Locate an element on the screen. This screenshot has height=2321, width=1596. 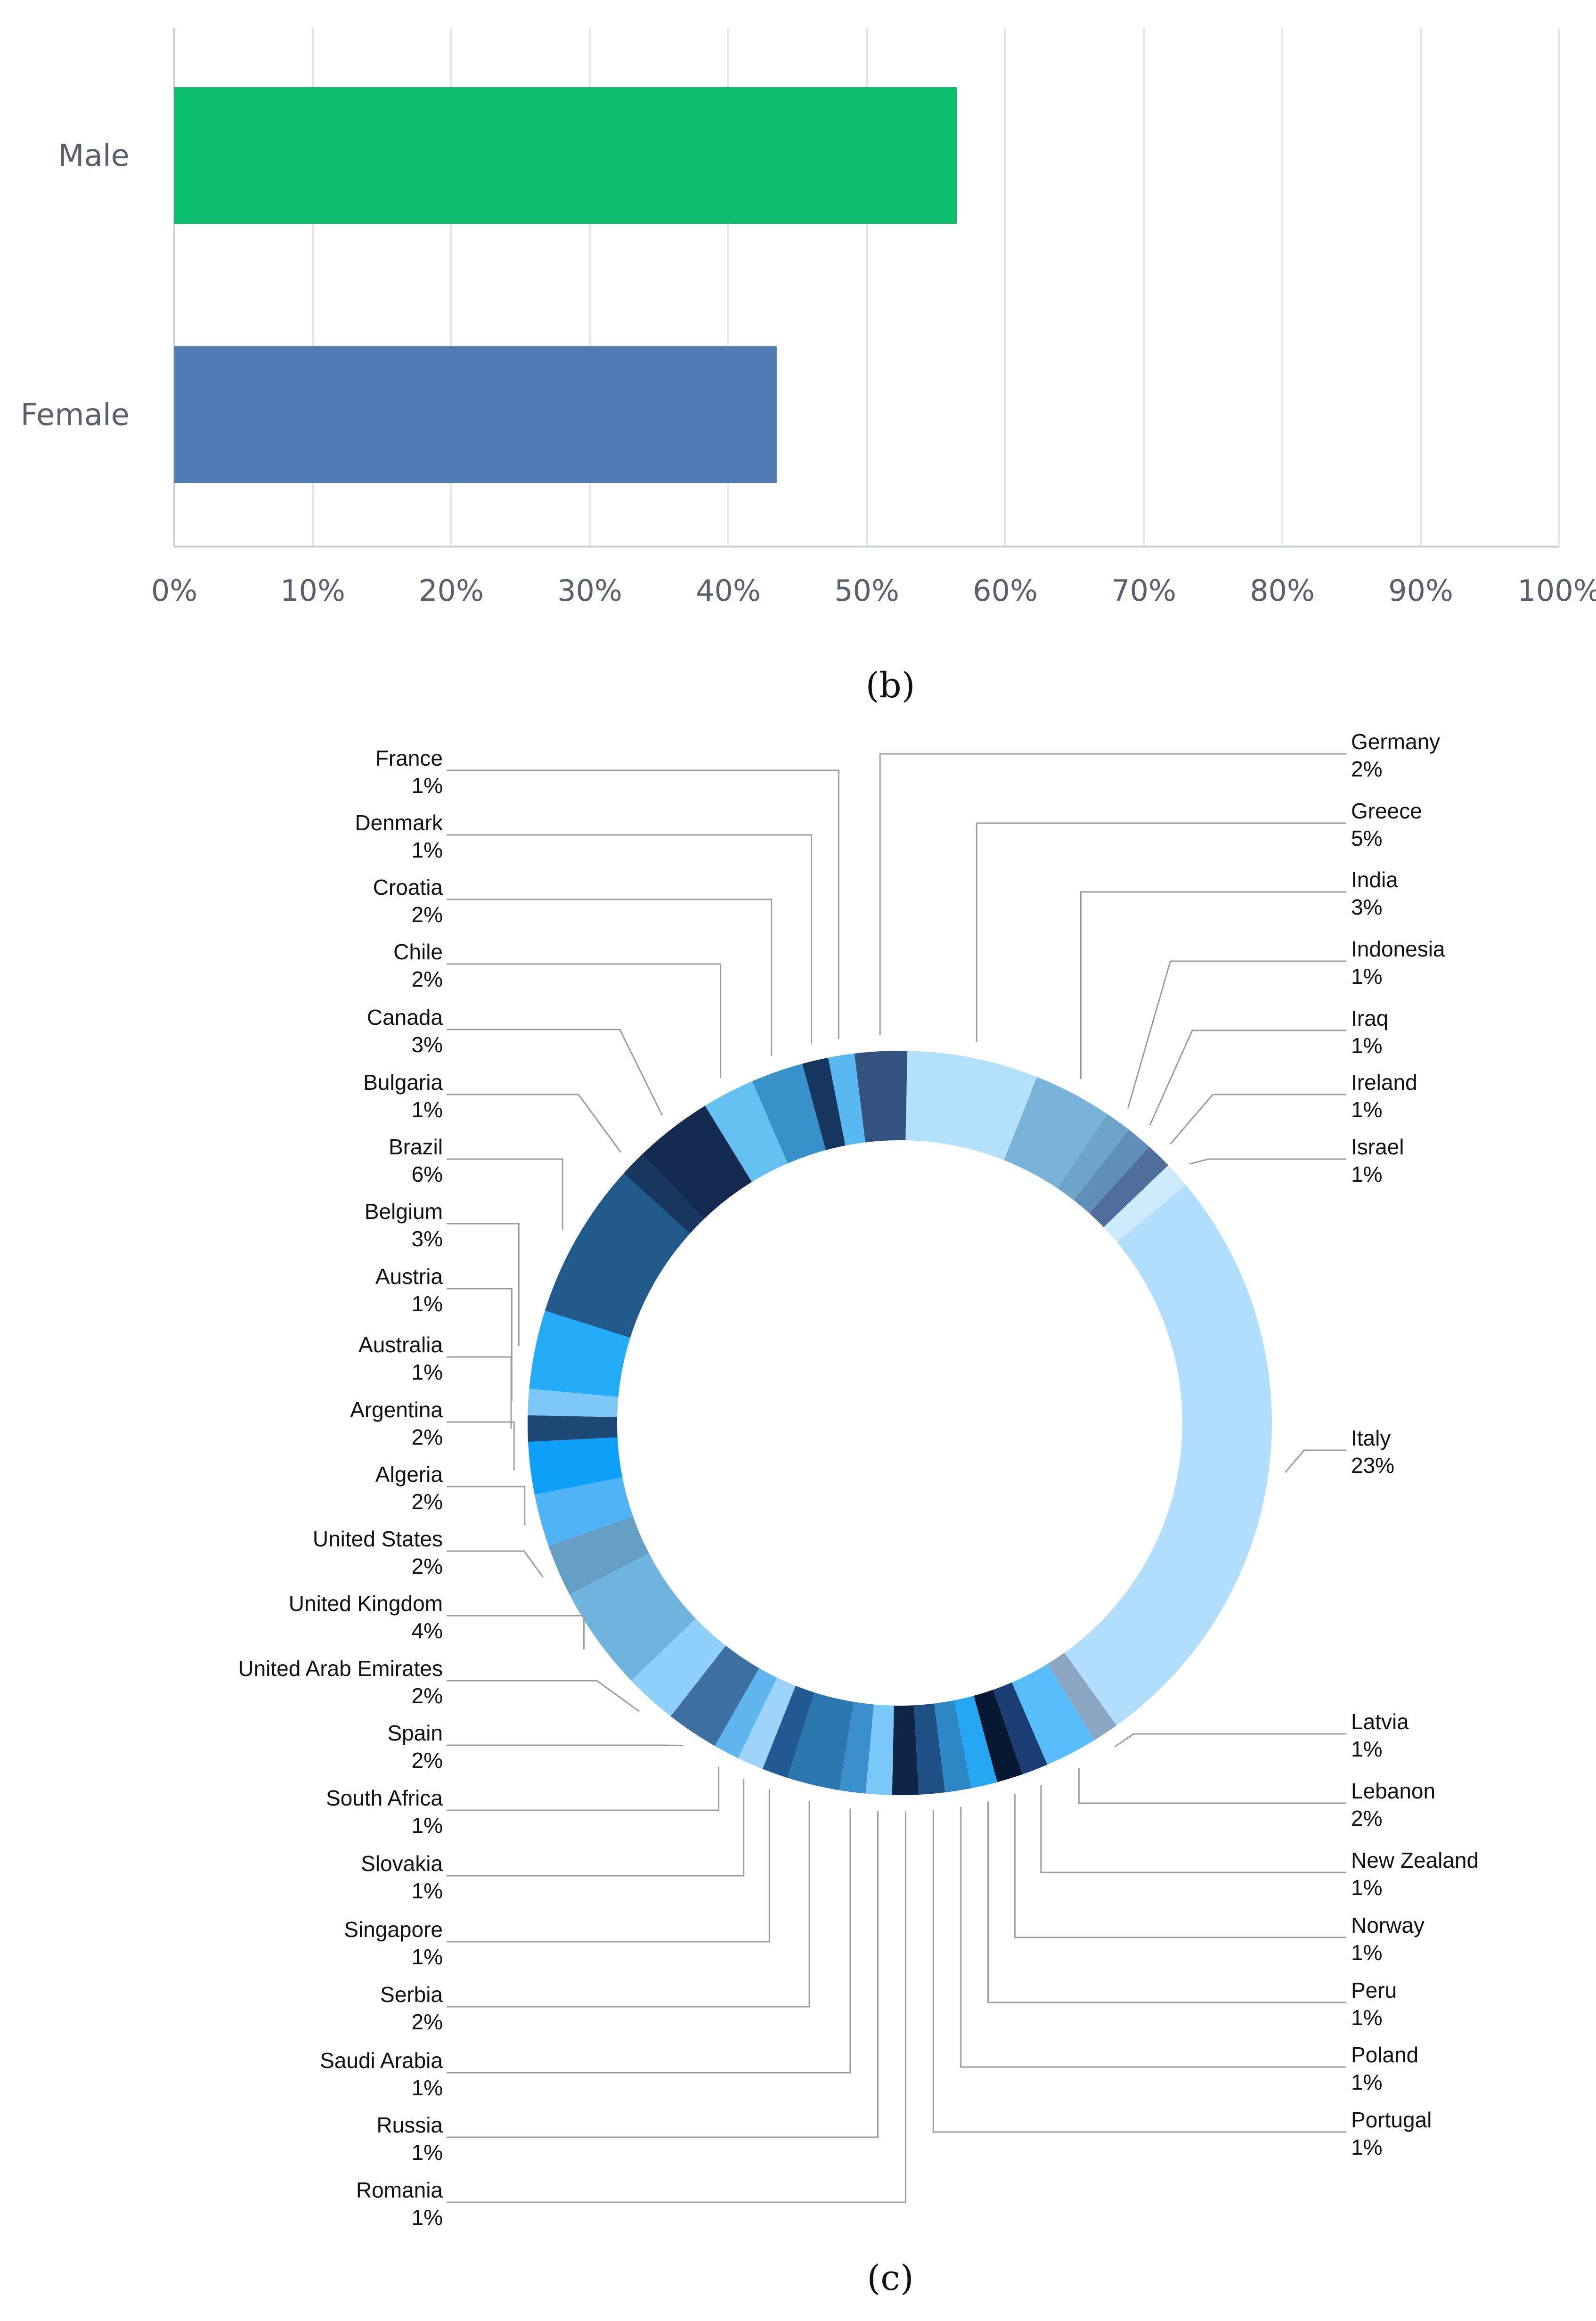
bar-male is located at coordinates (565, 155).